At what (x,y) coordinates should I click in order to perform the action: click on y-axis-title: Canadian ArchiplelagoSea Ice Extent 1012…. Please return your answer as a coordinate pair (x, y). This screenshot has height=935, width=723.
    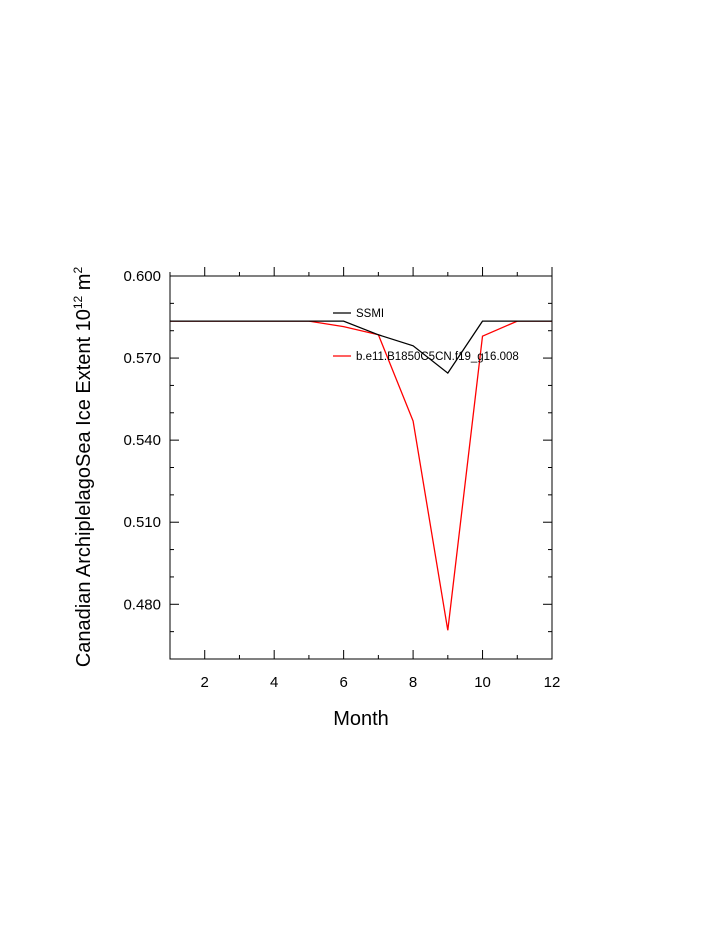
    Looking at the image, I should click on (83, 467).